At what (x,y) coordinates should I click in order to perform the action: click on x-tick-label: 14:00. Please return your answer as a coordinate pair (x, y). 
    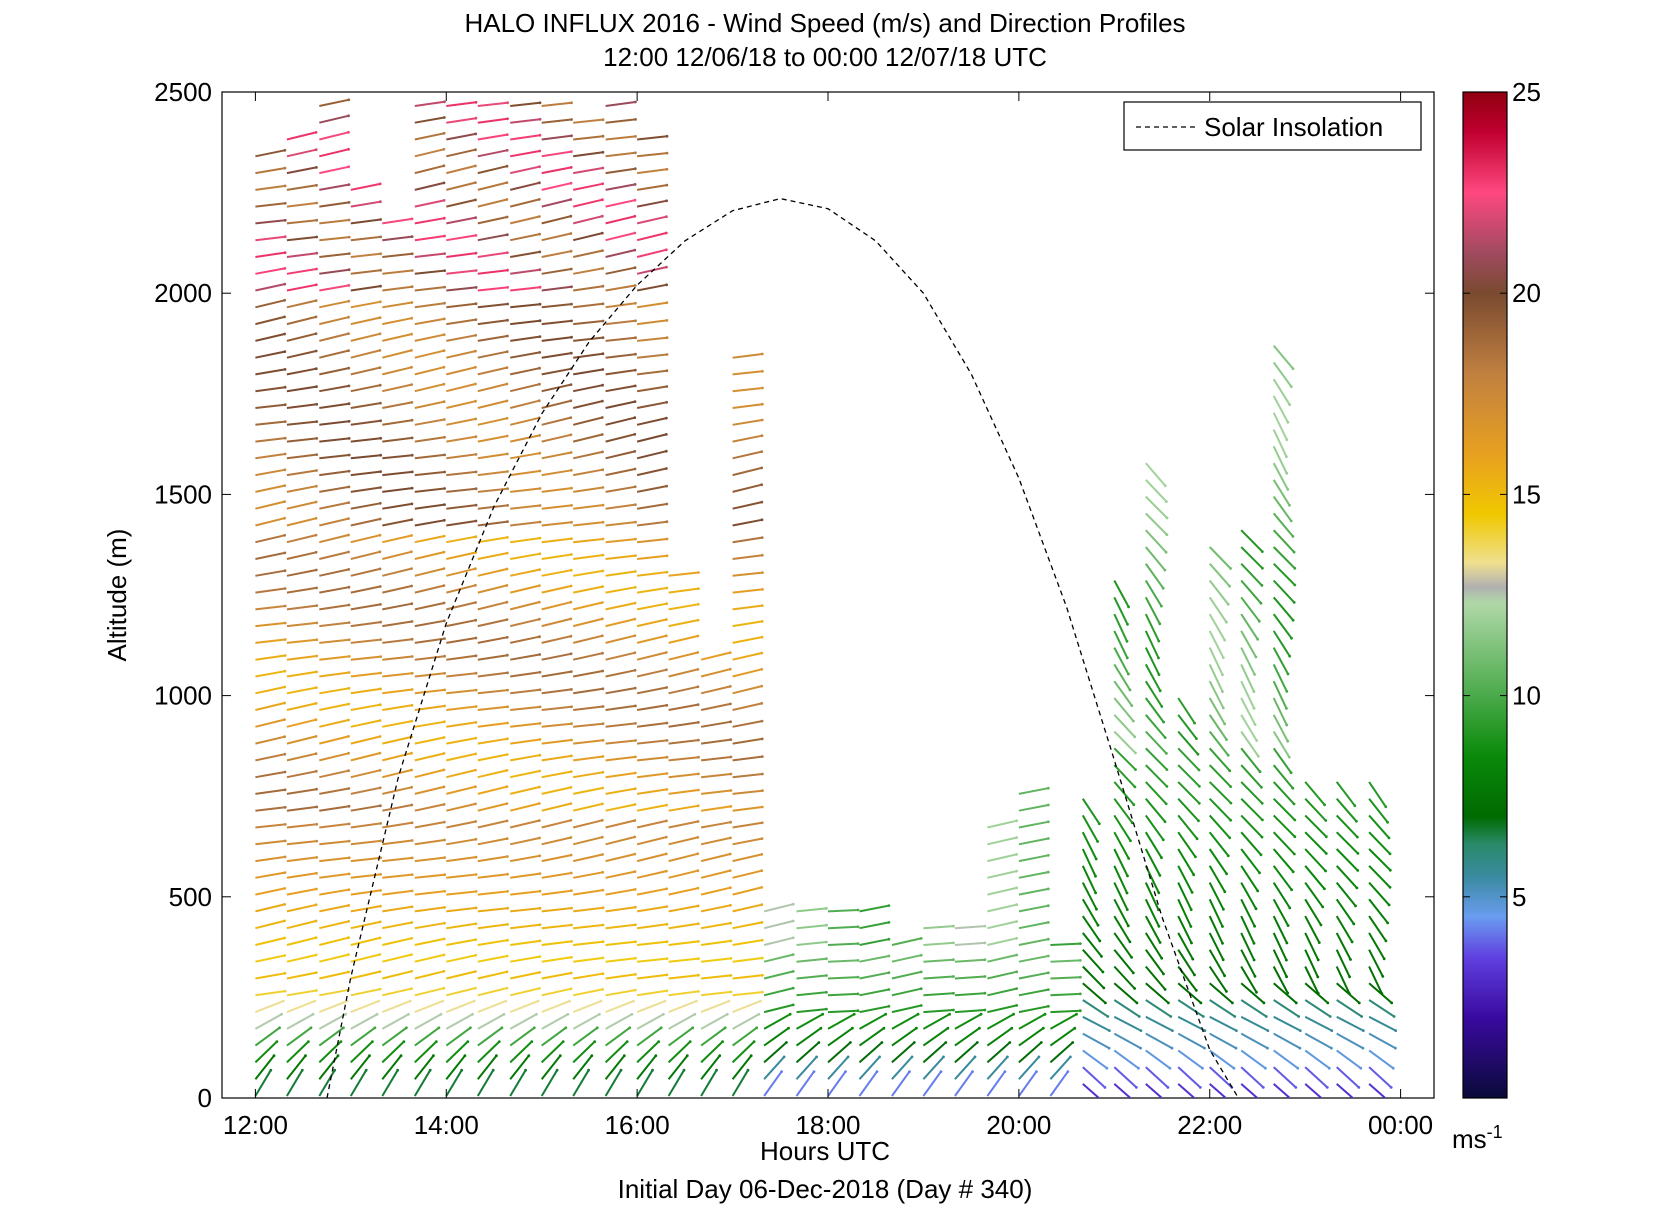
    Looking at the image, I should click on (446, 1125).